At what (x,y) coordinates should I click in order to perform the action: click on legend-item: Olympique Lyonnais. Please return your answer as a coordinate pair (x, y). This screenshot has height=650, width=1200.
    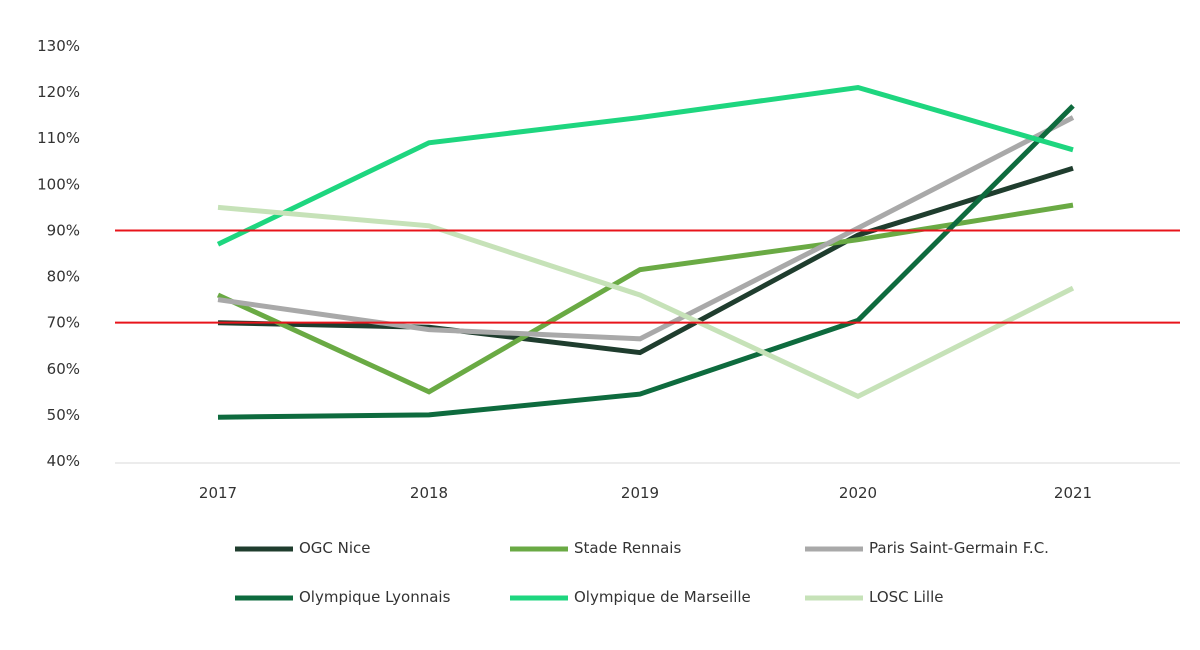
    Looking at the image, I should click on (343, 597).